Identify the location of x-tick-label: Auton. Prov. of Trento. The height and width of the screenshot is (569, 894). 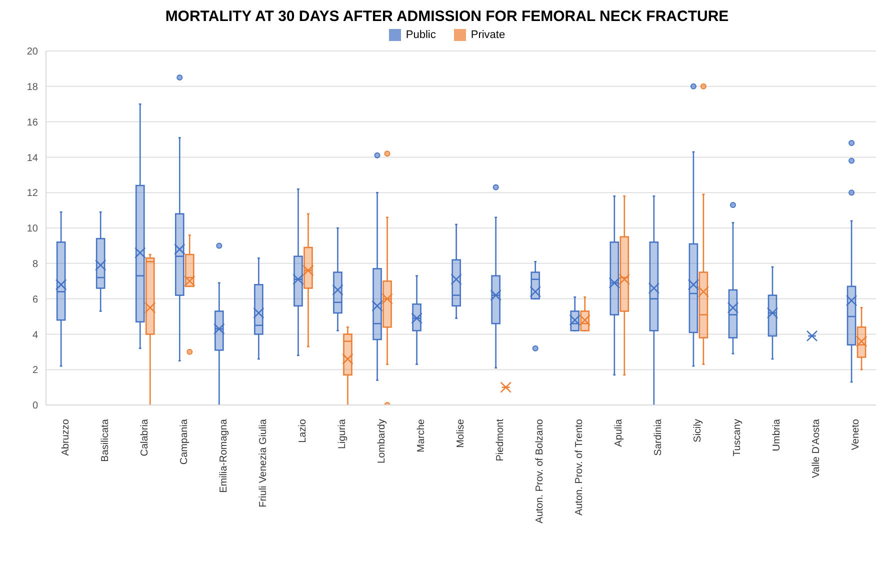
(580, 467).